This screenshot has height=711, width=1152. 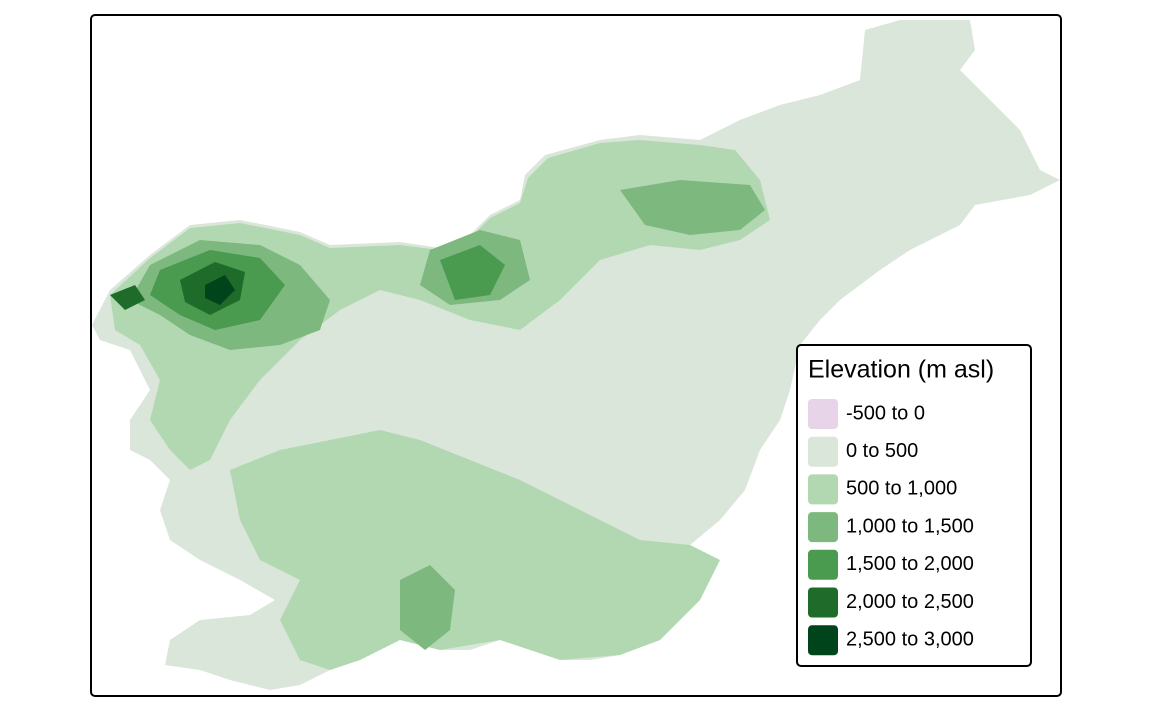 I want to click on legend-label: 2,500 to 3,000, so click(x=910, y=639).